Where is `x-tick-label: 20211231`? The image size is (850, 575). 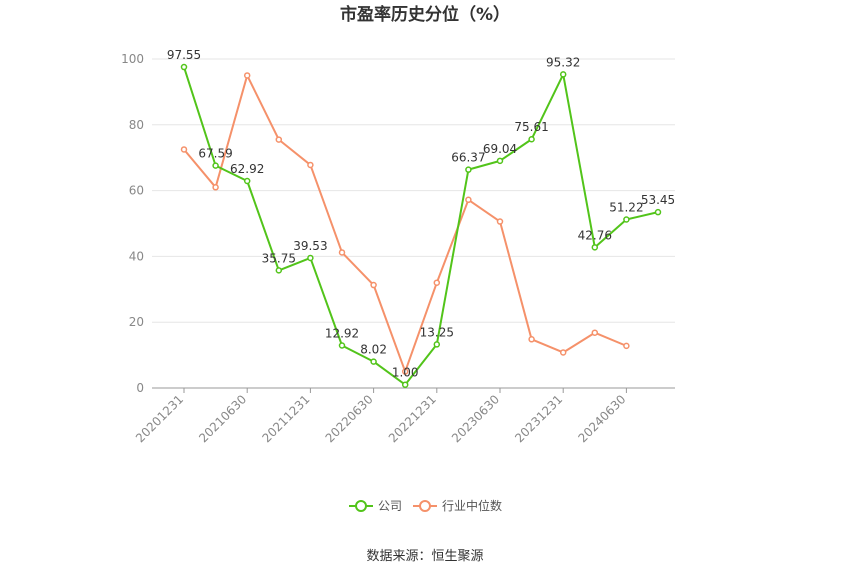
x-tick-label: 20211231 is located at coordinates (285, 418).